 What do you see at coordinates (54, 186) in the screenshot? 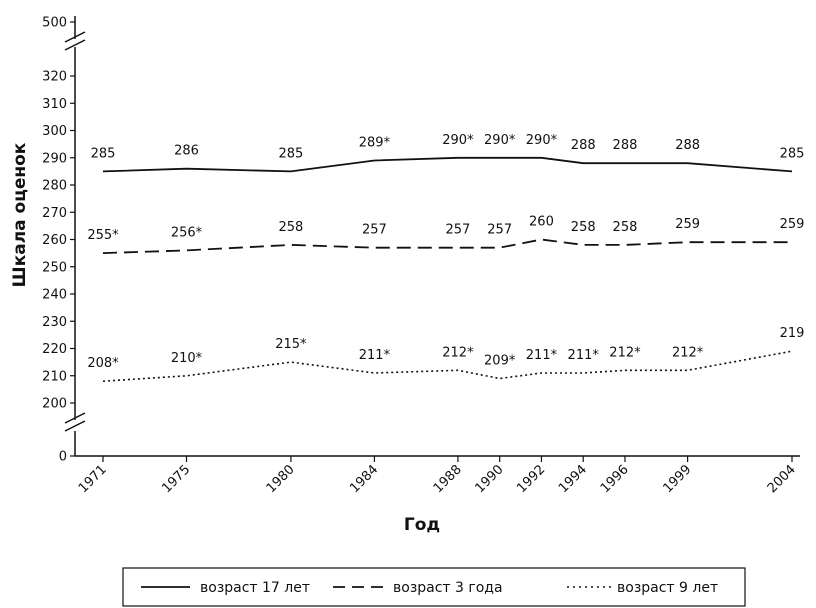
I see `y-tick-label: 280` at bounding box center [54, 186].